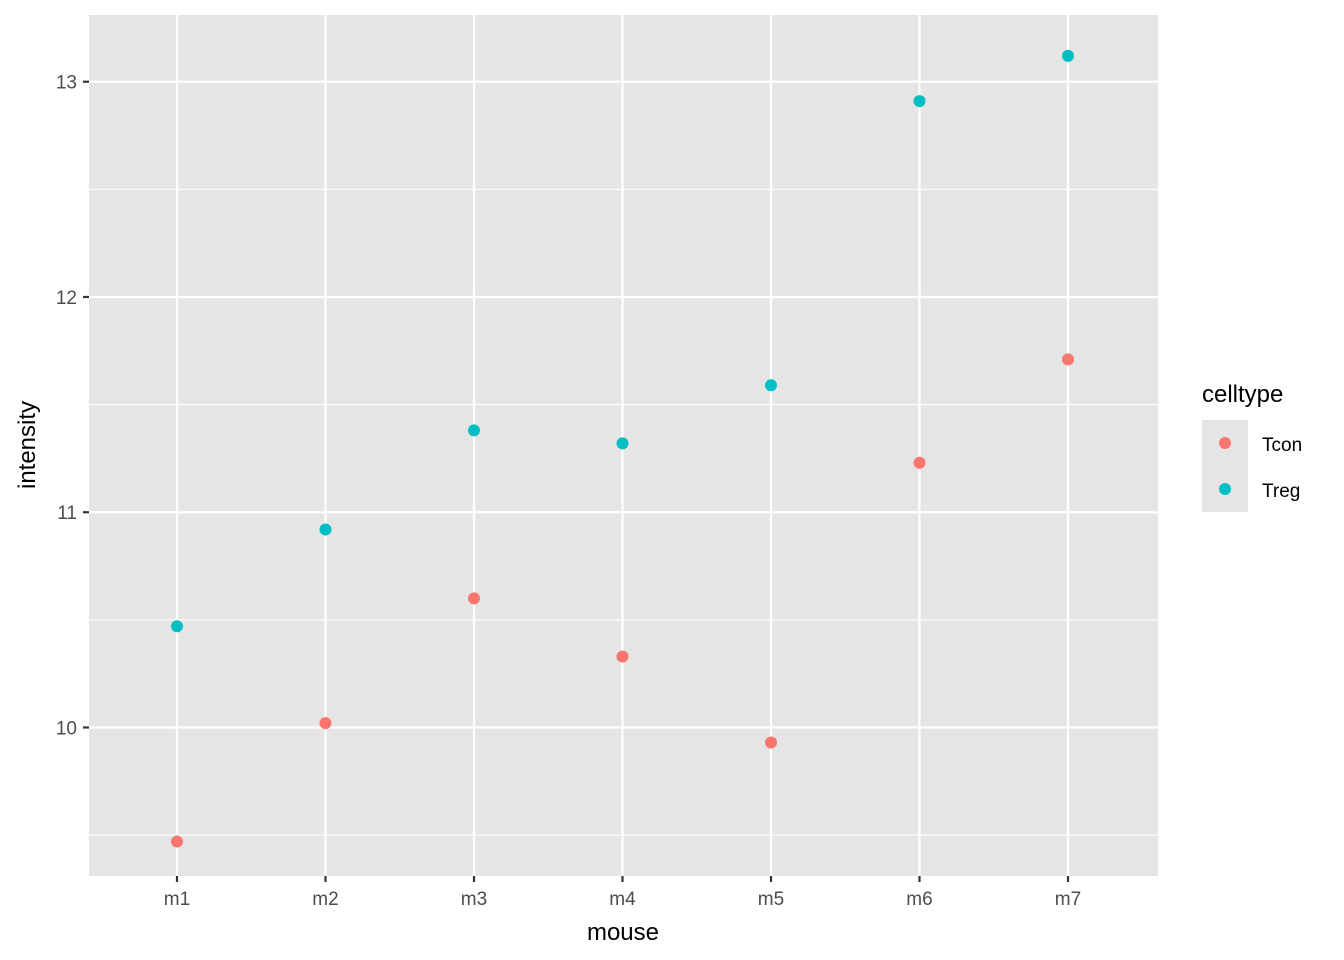 The width and height of the screenshot is (1344, 960). I want to click on x-tick-label: m6, so click(919, 899).